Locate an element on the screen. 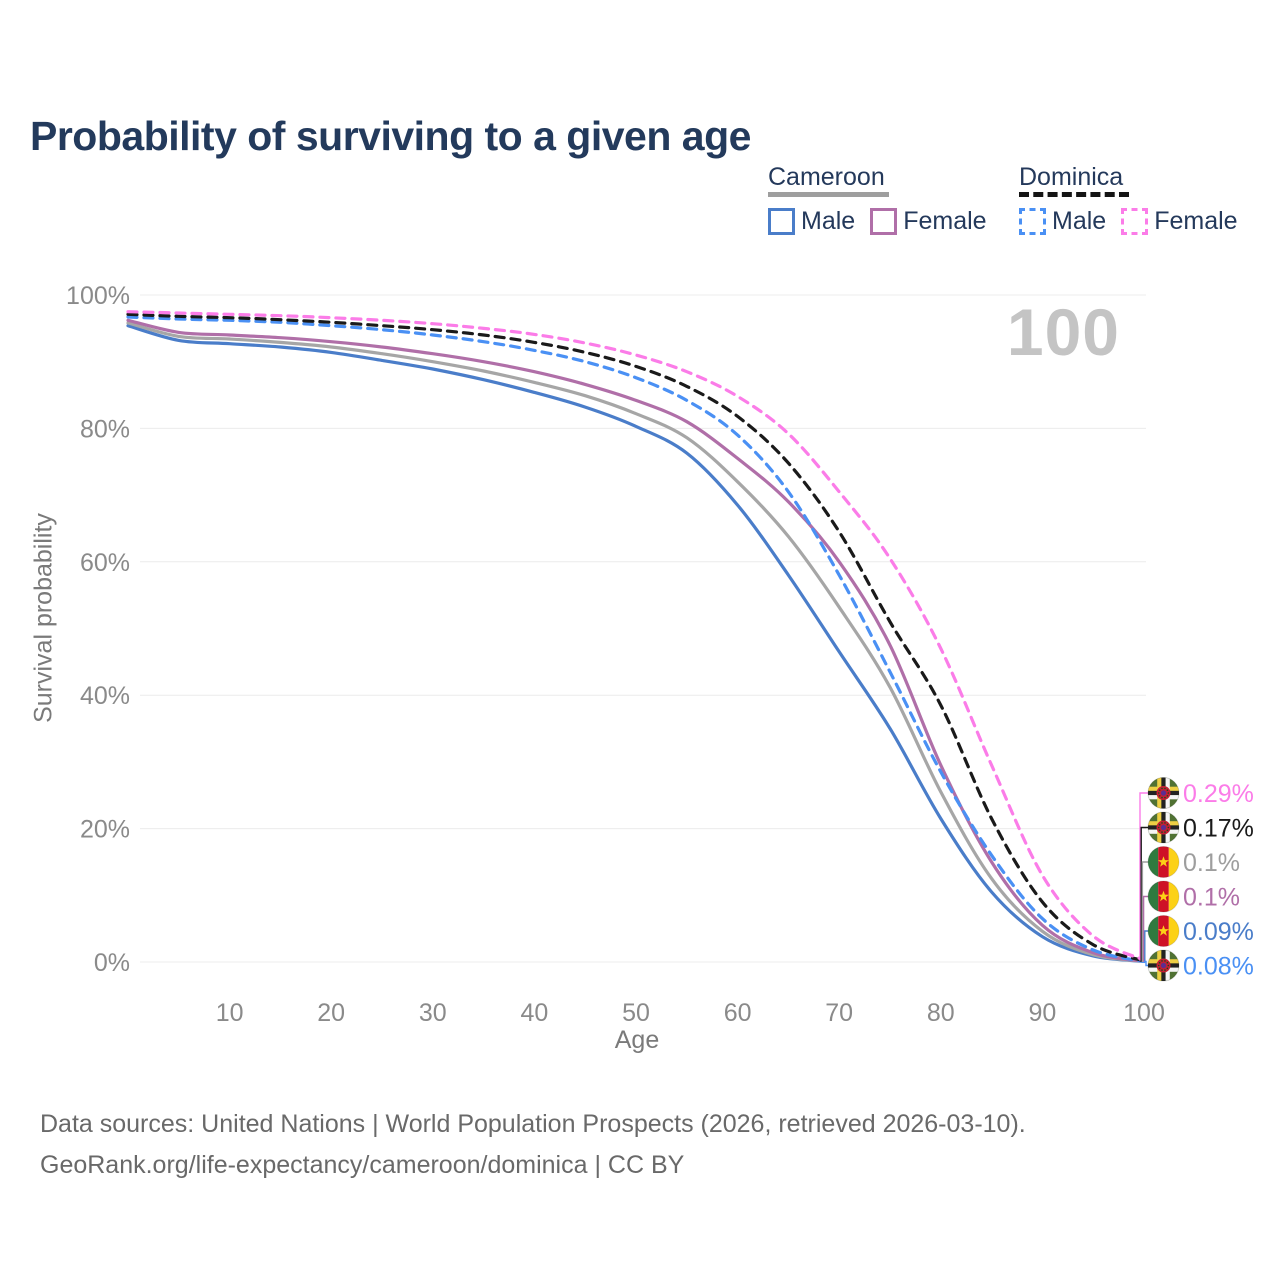 The height and width of the screenshot is (1280, 1280). y-tick-label: 60% is located at coordinates (105, 563).